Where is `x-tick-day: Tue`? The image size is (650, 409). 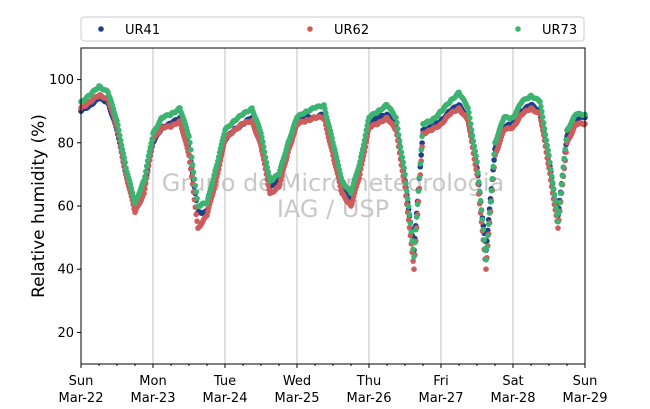 x-tick-day: Tue is located at coordinates (224, 381).